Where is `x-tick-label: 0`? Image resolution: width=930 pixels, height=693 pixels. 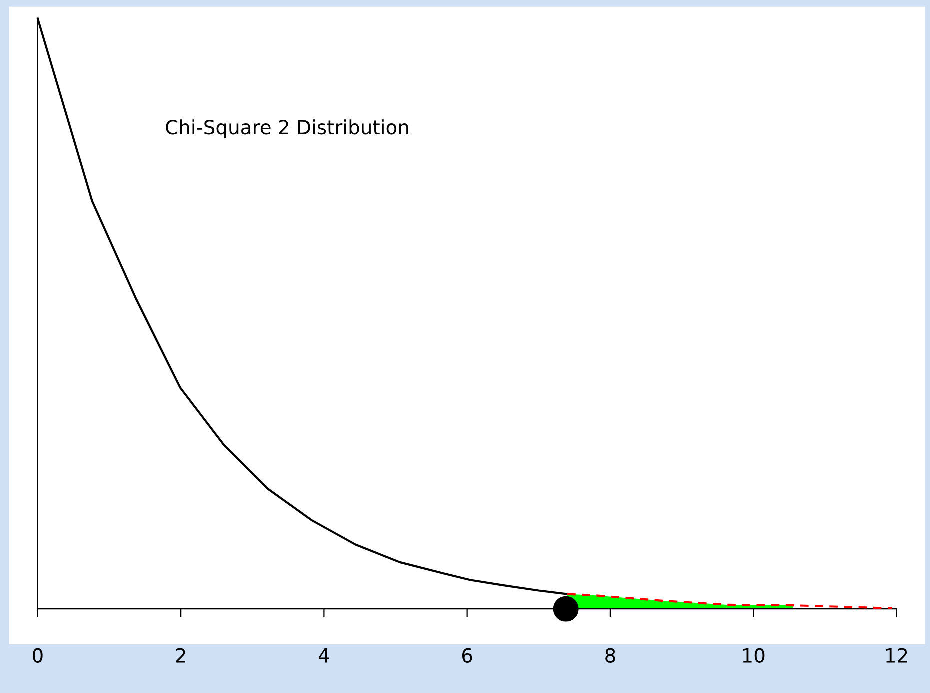 x-tick-label: 0 is located at coordinates (38, 656).